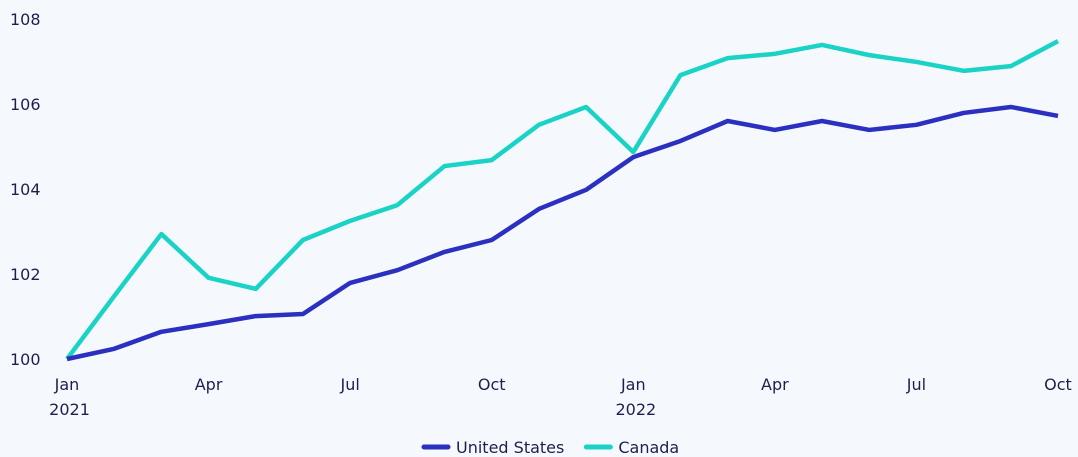 This screenshot has height=457, width=1078. Describe the element at coordinates (25, 19) in the screenshot. I see `y-tick-label: 108` at that location.